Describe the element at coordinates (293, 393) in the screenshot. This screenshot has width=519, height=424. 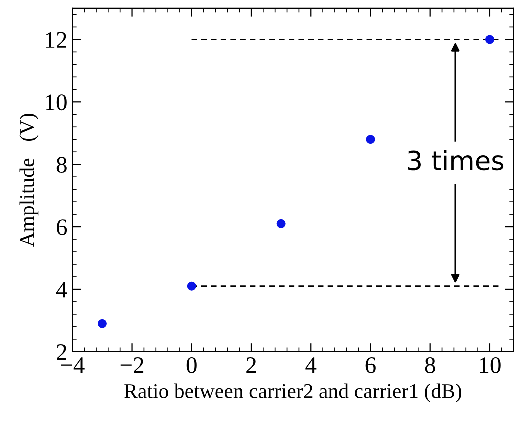
I see `x-axis-title: Ratio between carrier2 and carrier1 (dB)` at that location.